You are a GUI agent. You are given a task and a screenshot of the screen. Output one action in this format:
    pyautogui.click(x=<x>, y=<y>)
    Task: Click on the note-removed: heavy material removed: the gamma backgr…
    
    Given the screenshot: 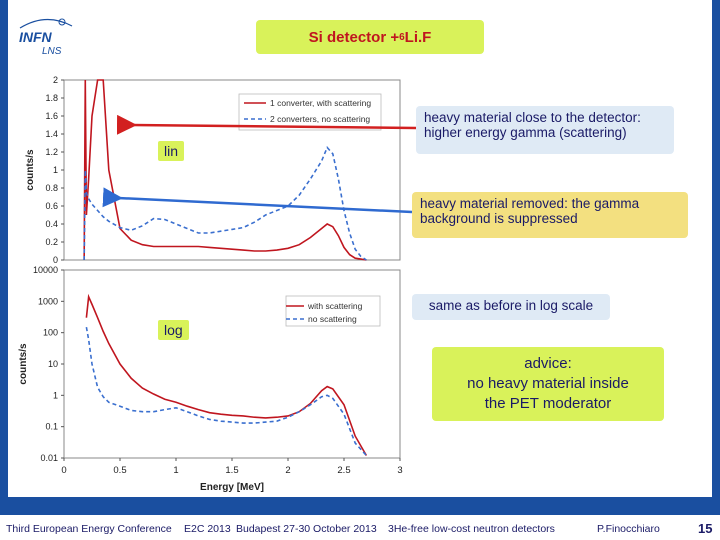 What is the action you would take?
    pyautogui.click(x=550, y=215)
    